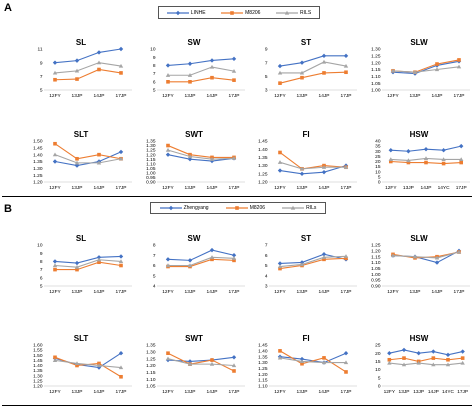  I want to click on legend-swatch, so click(236, 208).